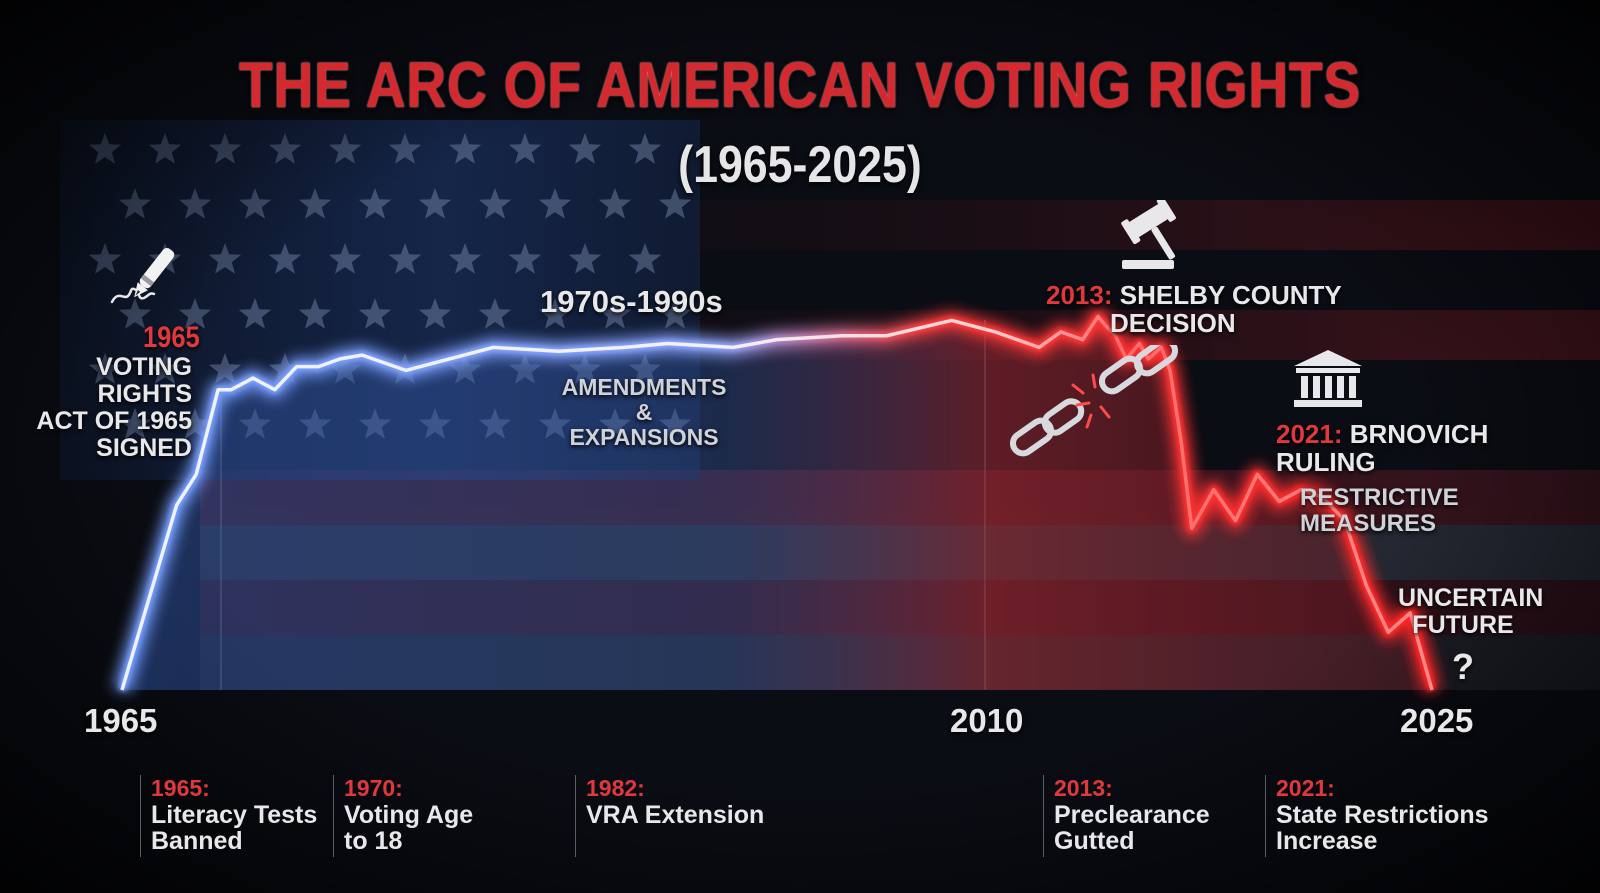 Image resolution: width=1600 pixels, height=893 pixels. I want to click on timeline-year: 1970:, so click(373, 788).